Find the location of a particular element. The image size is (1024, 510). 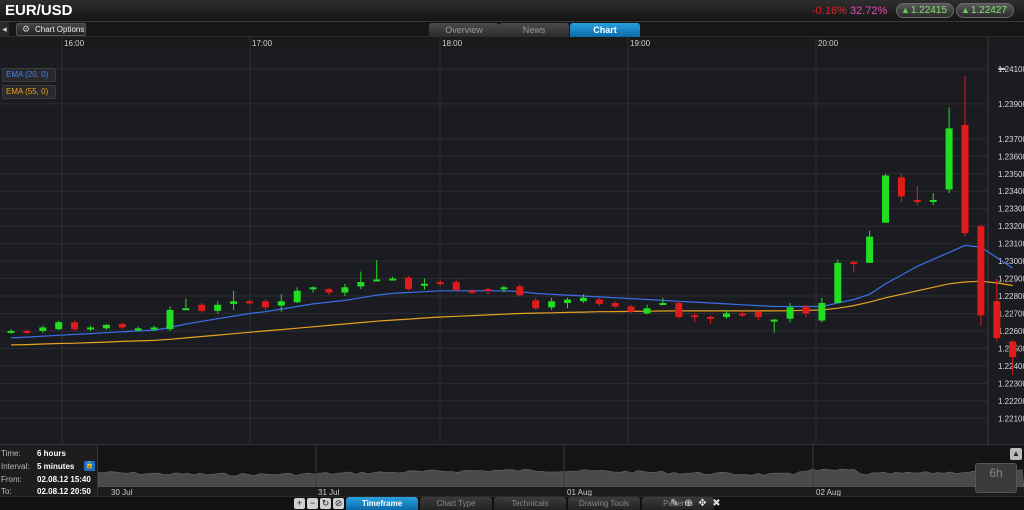

pencil-icon: ✎ is located at coordinates (674, 503).